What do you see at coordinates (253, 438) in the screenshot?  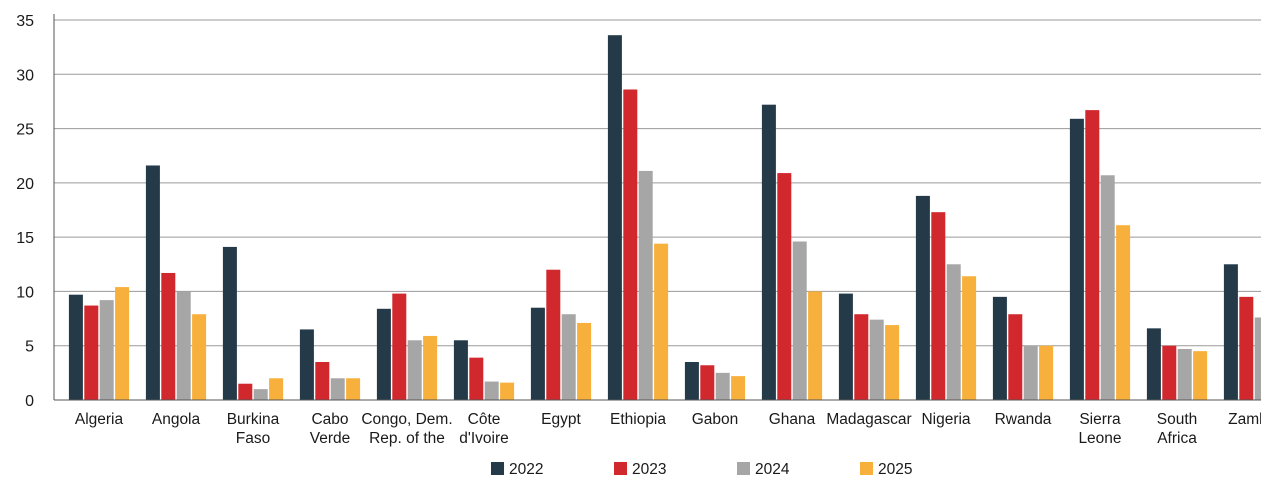 I see `x-tick-label: Faso` at bounding box center [253, 438].